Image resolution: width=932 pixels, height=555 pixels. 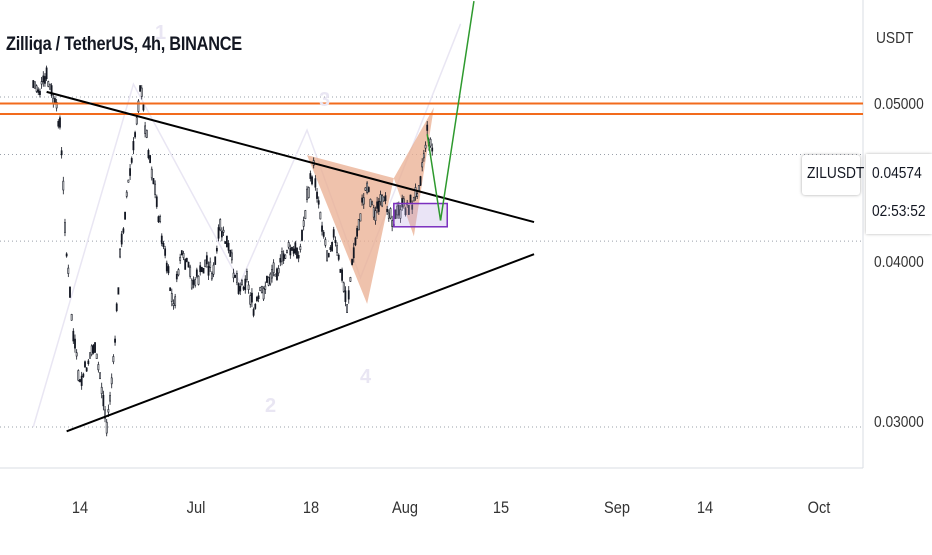 What do you see at coordinates (350, 229) in the screenshot?
I see `harmonic-xab` at bounding box center [350, 229].